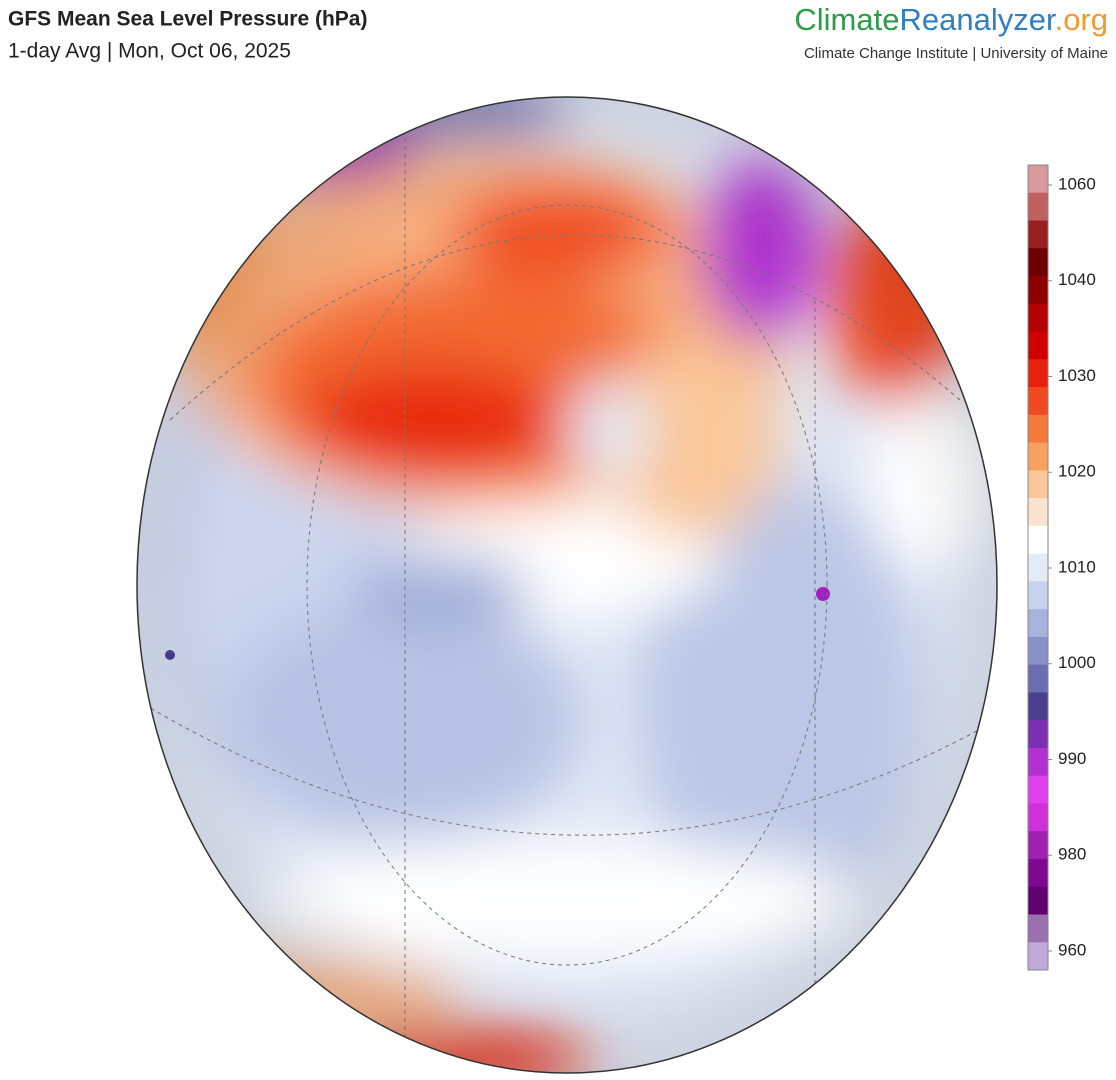 The image size is (1116, 1080). I want to click on colorbar-tick-label: 1060, so click(1077, 183).